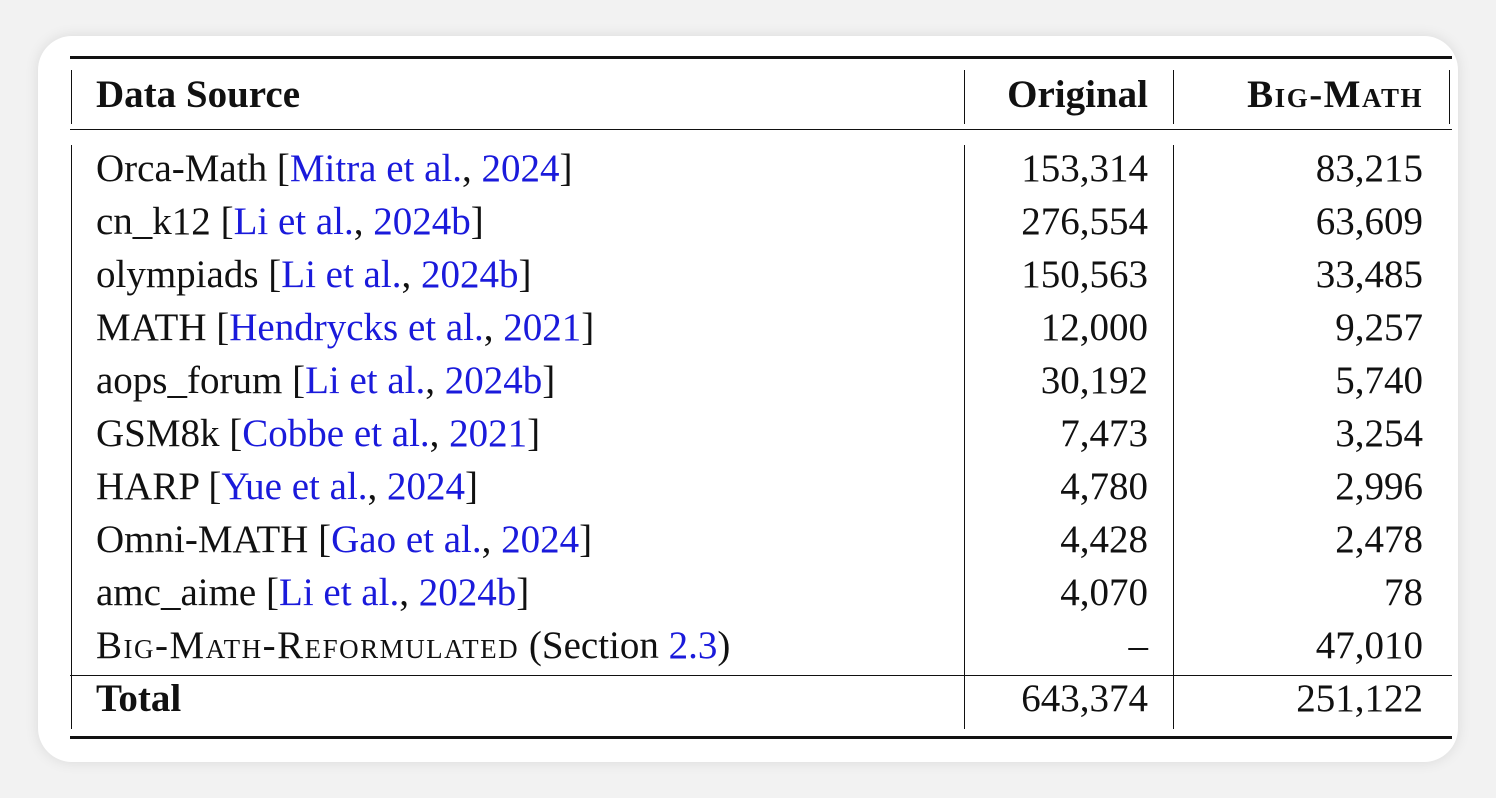  What do you see at coordinates (1084, 698) in the screenshot?
I see `total-original: 643,374` at bounding box center [1084, 698].